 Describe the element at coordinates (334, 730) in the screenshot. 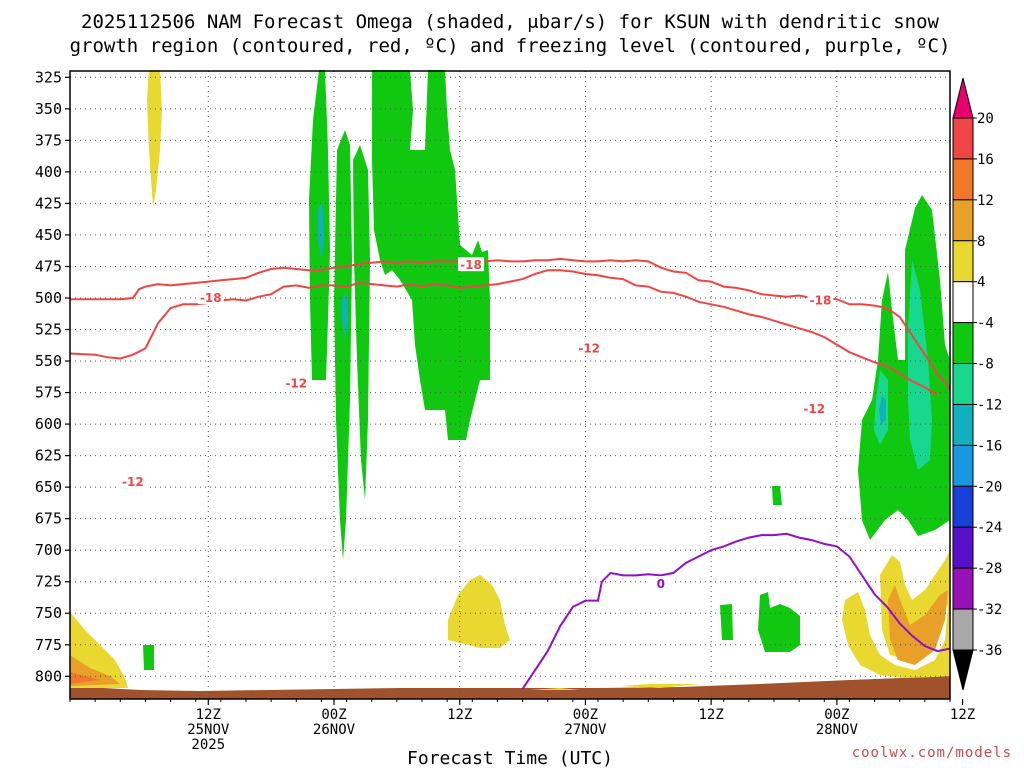

I see `x-tick-label: 26NOV` at that location.